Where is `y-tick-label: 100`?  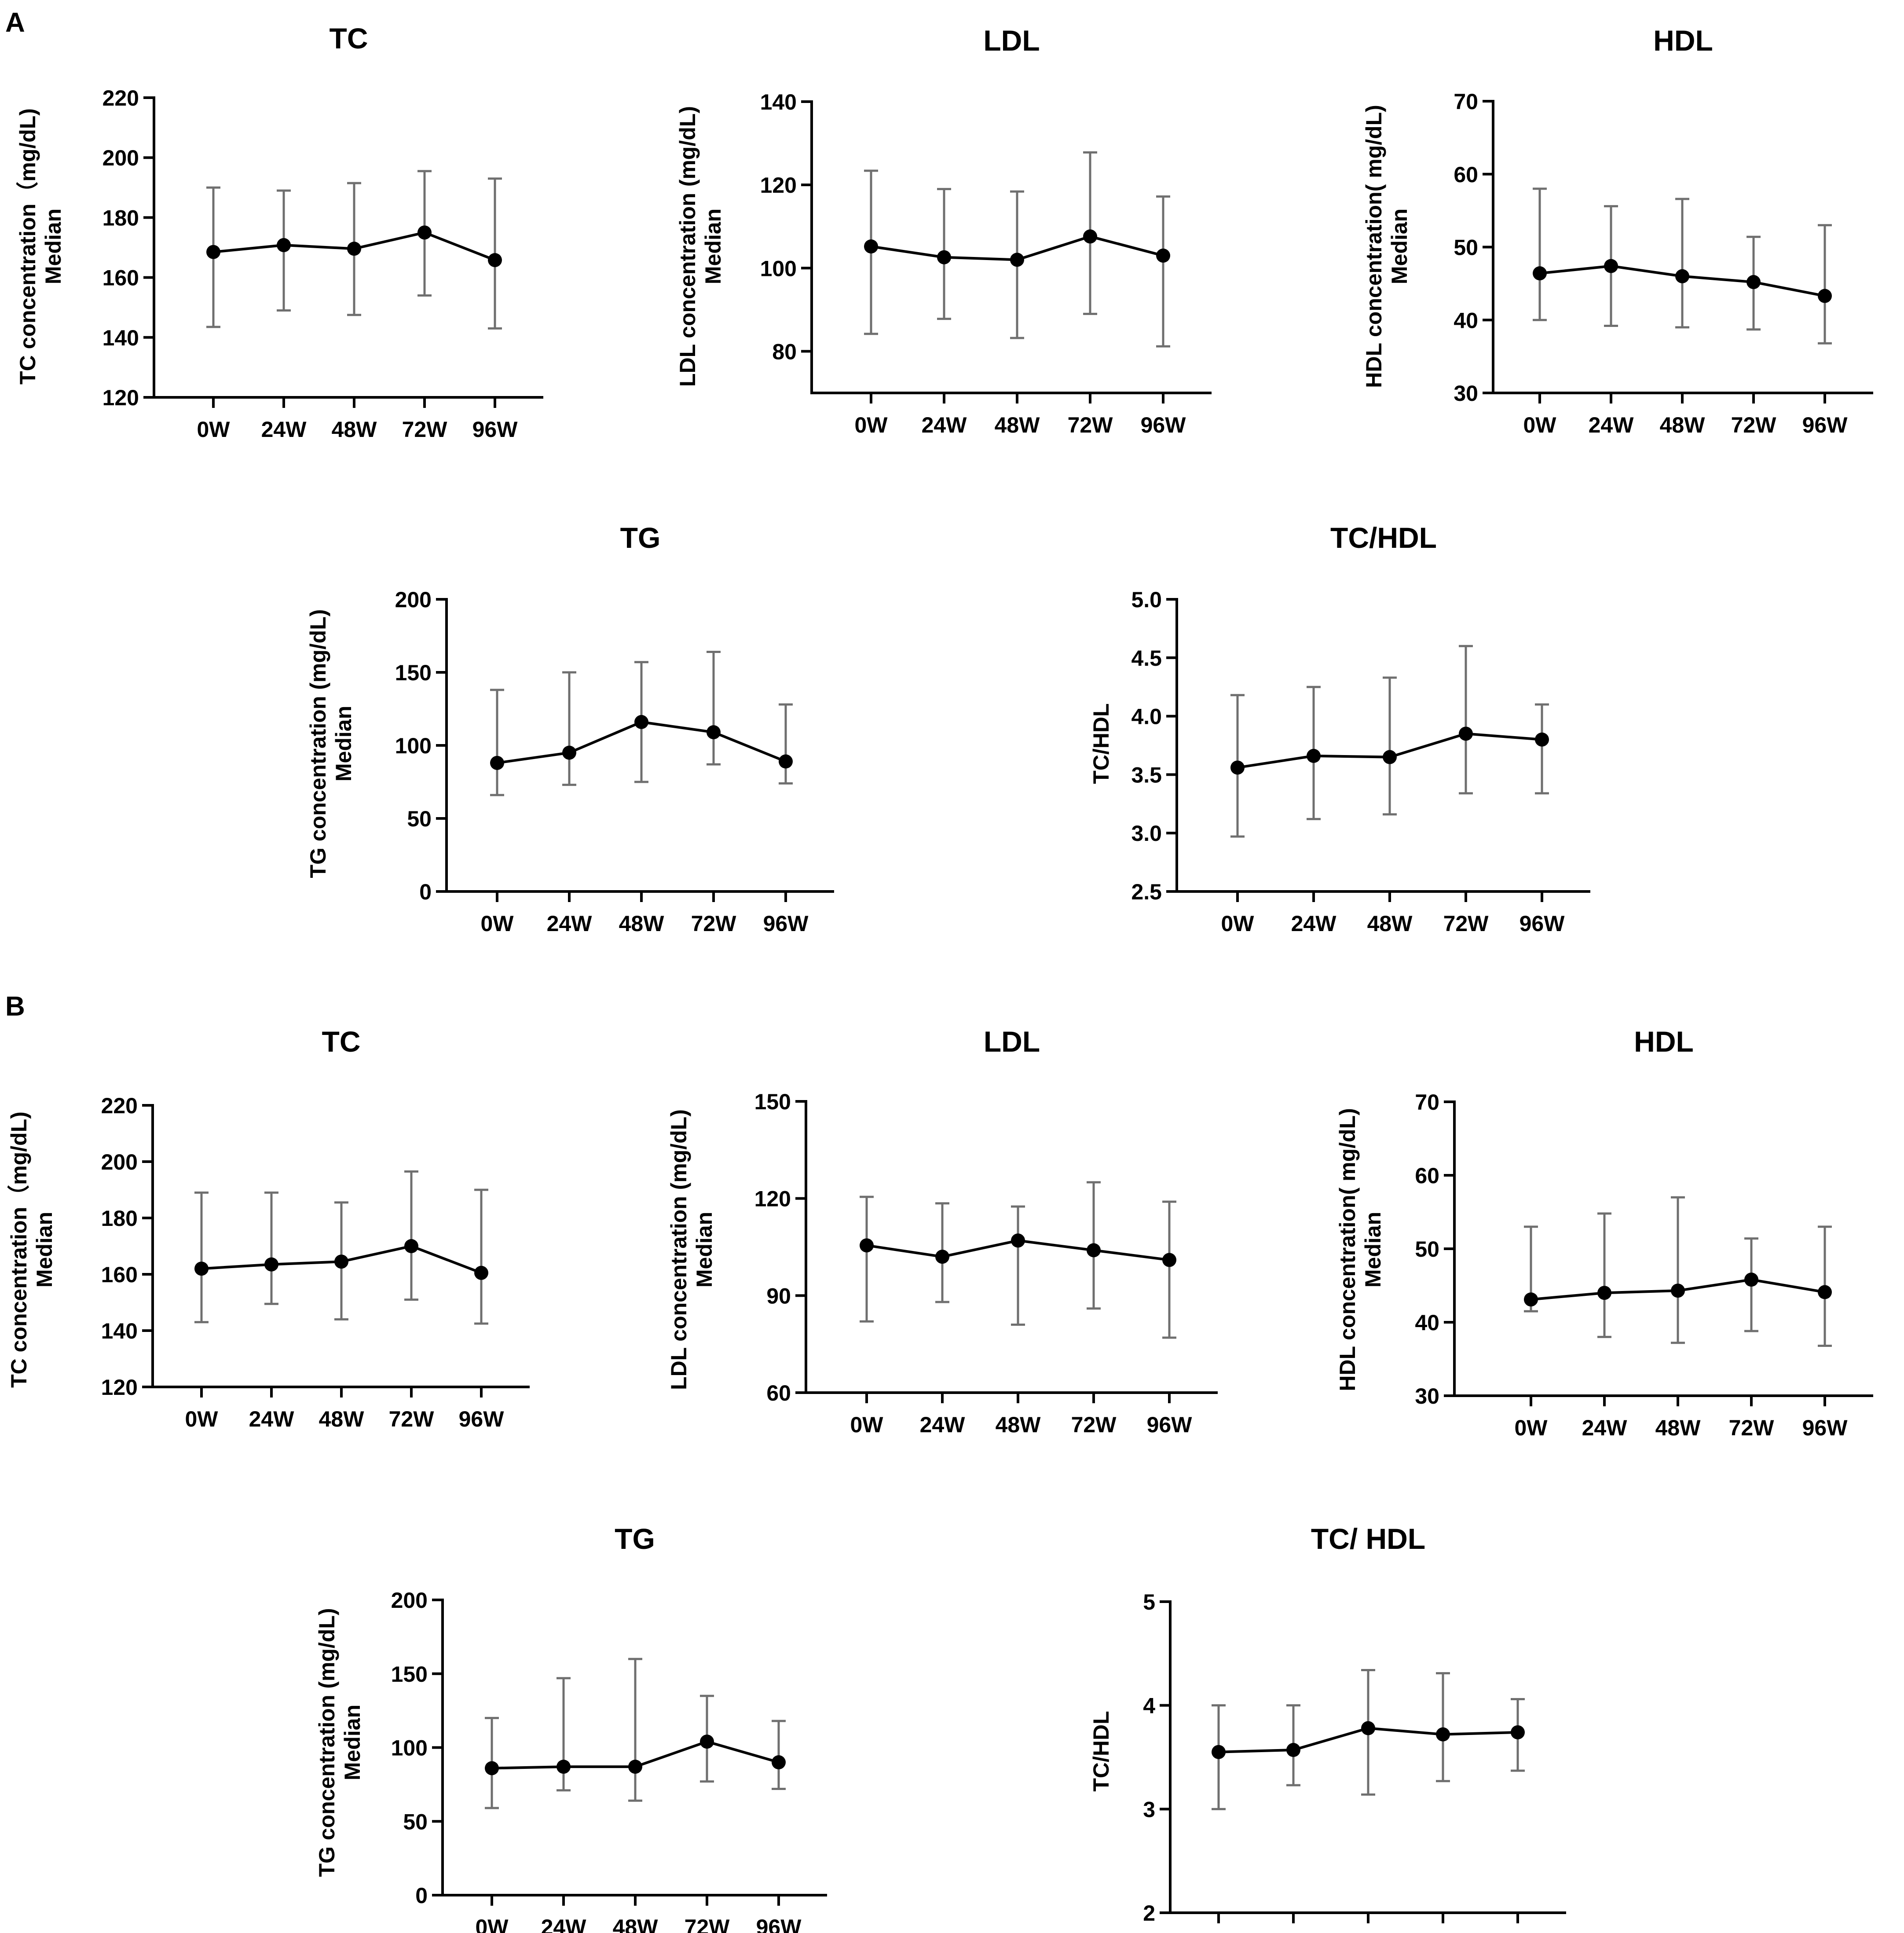 y-tick-label: 100 is located at coordinates (413, 746).